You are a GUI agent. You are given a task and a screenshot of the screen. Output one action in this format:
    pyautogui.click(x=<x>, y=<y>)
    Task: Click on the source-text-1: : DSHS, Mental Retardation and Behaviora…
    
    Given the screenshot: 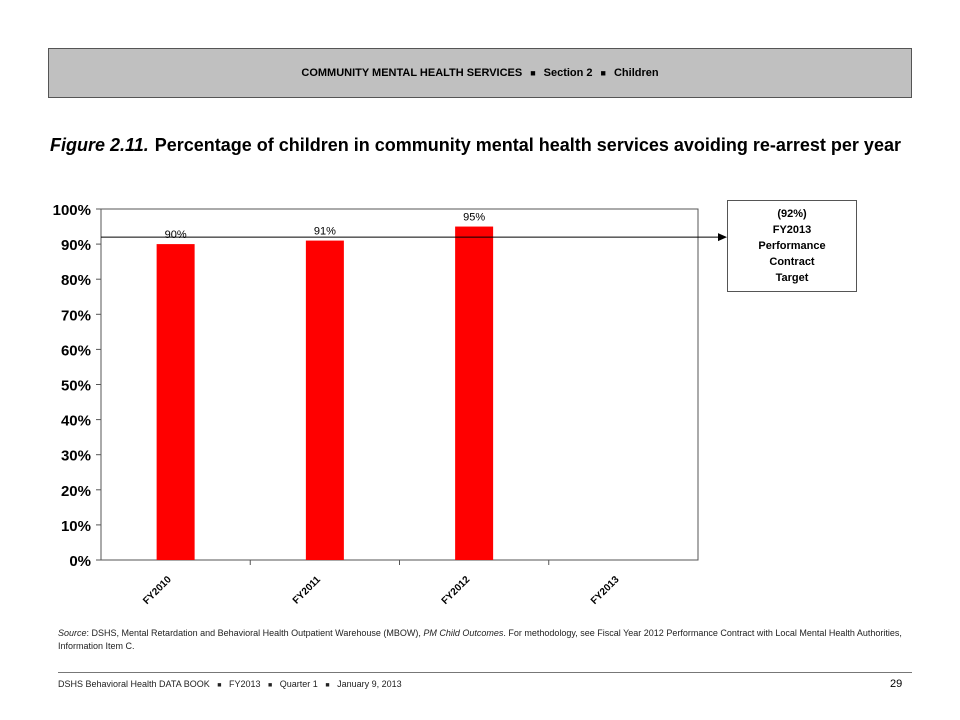 What is the action you would take?
    pyautogui.click(x=255, y=633)
    